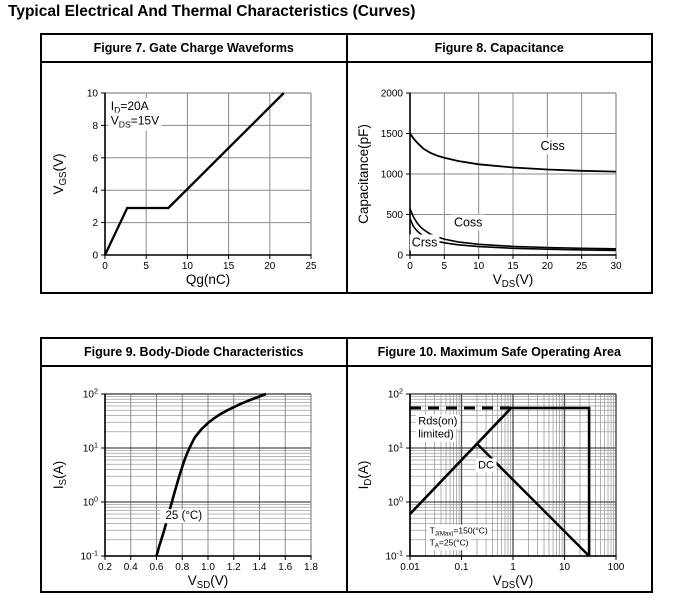  What do you see at coordinates (513, 581) in the screenshot?
I see `x-axis-label: VDS(V)` at bounding box center [513, 581].